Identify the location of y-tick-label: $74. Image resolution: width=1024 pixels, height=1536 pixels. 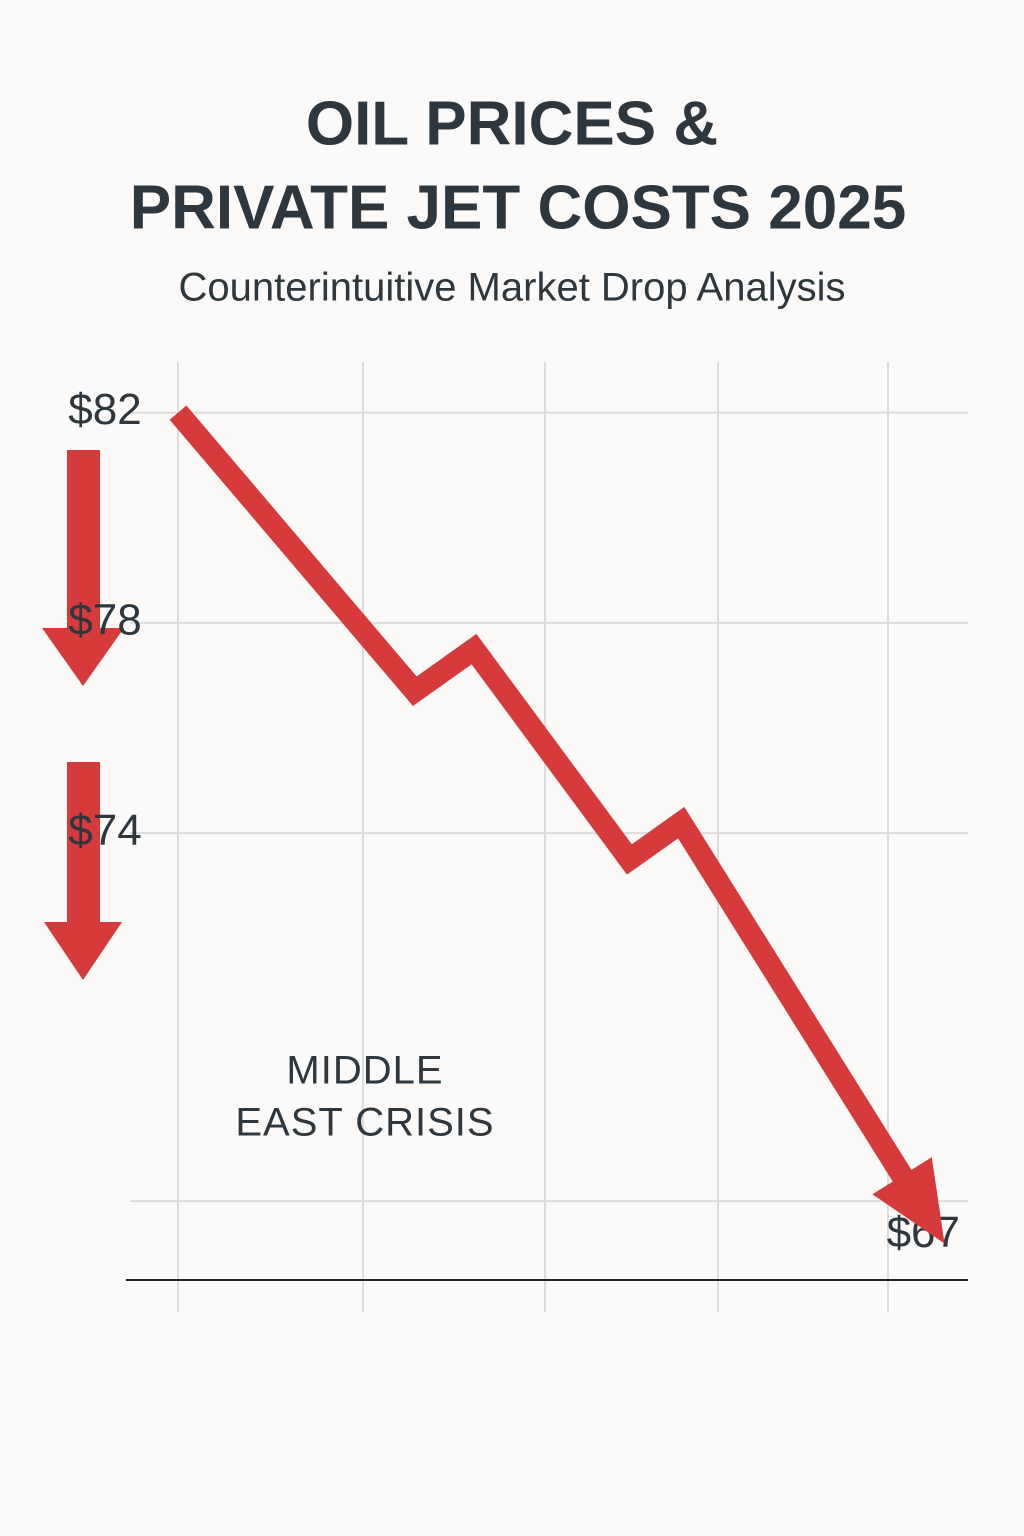
(104, 830).